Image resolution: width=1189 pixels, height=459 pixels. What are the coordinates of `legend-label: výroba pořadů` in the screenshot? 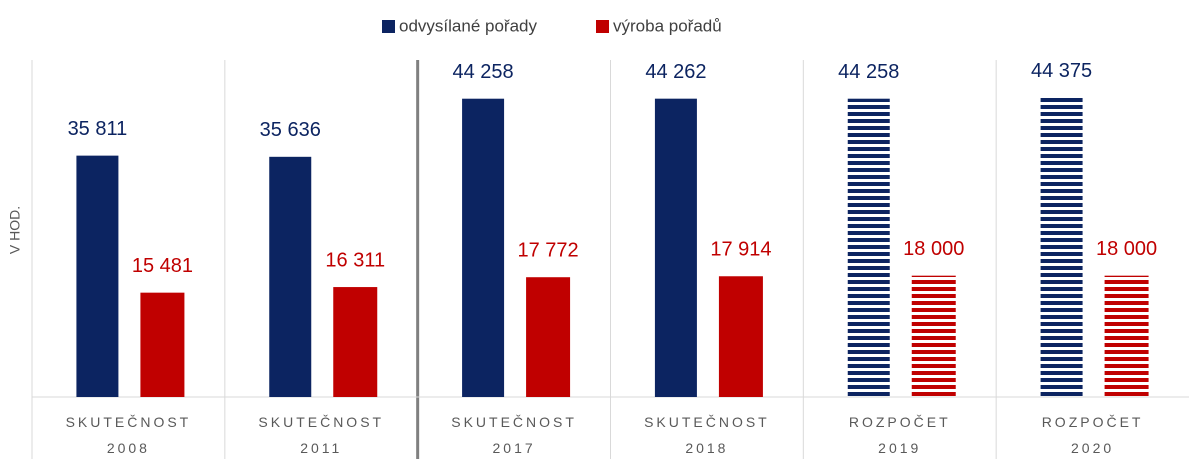 It's located at (667, 25).